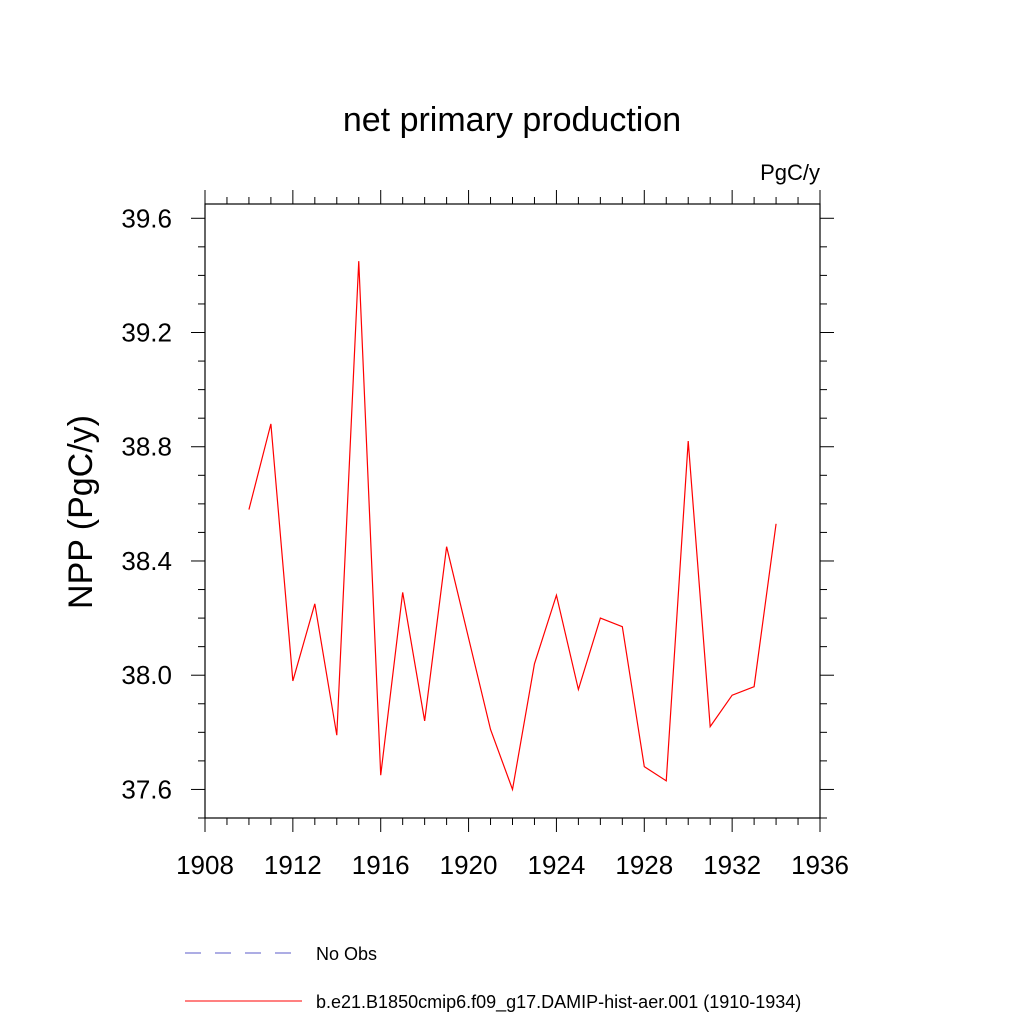 The image size is (1024, 1024). Describe the element at coordinates (146, 447) in the screenshot. I see `y-tick-label: 38.8` at that location.